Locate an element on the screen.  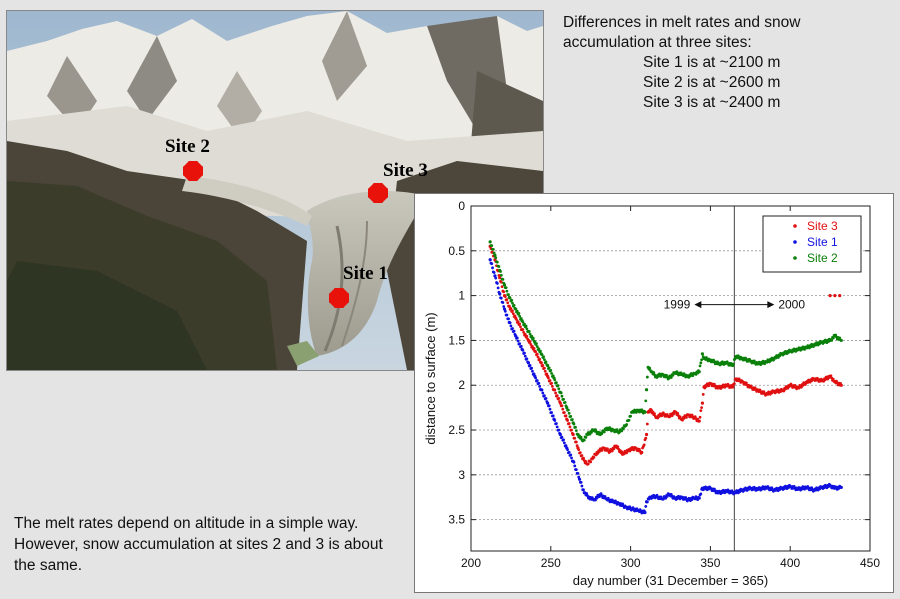
site-3-marker is located at coordinates (378, 193).